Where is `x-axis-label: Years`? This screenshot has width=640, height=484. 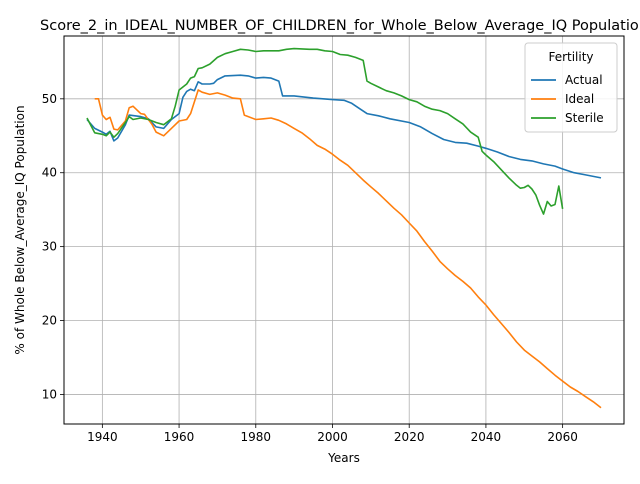 x-axis-label: Years is located at coordinates (343, 458).